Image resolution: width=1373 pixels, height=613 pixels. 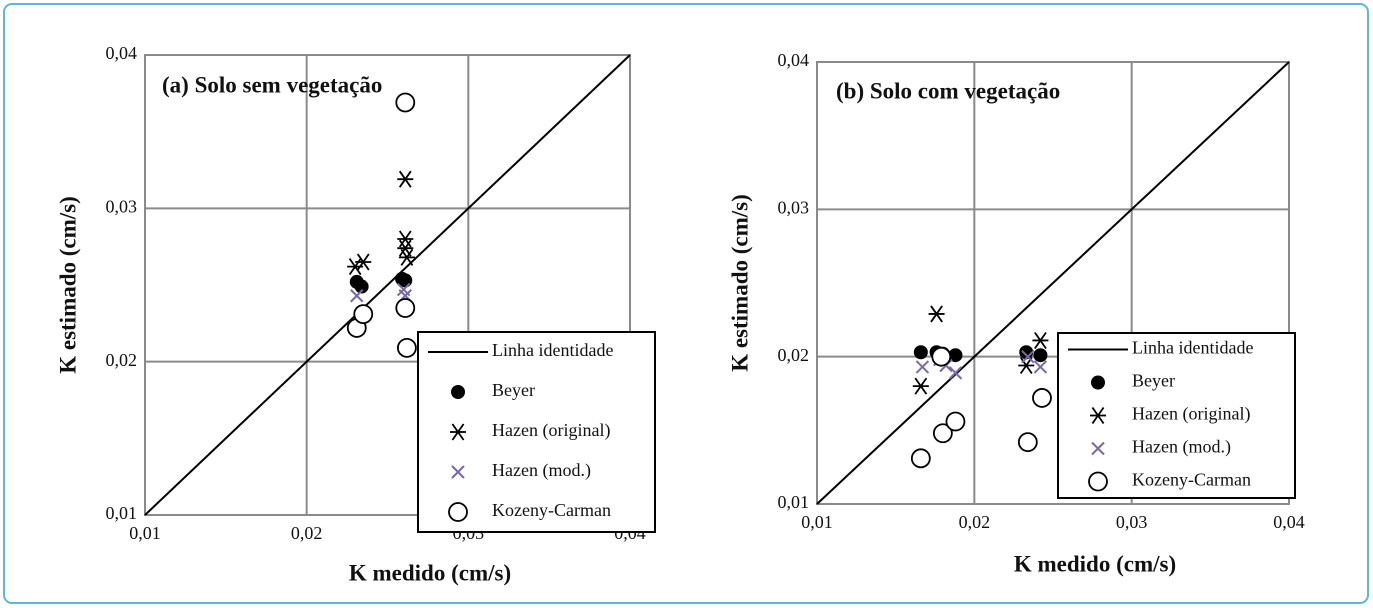 What do you see at coordinates (948, 90) in the screenshot?
I see `chart-title: (b) Solo com vegetação` at bounding box center [948, 90].